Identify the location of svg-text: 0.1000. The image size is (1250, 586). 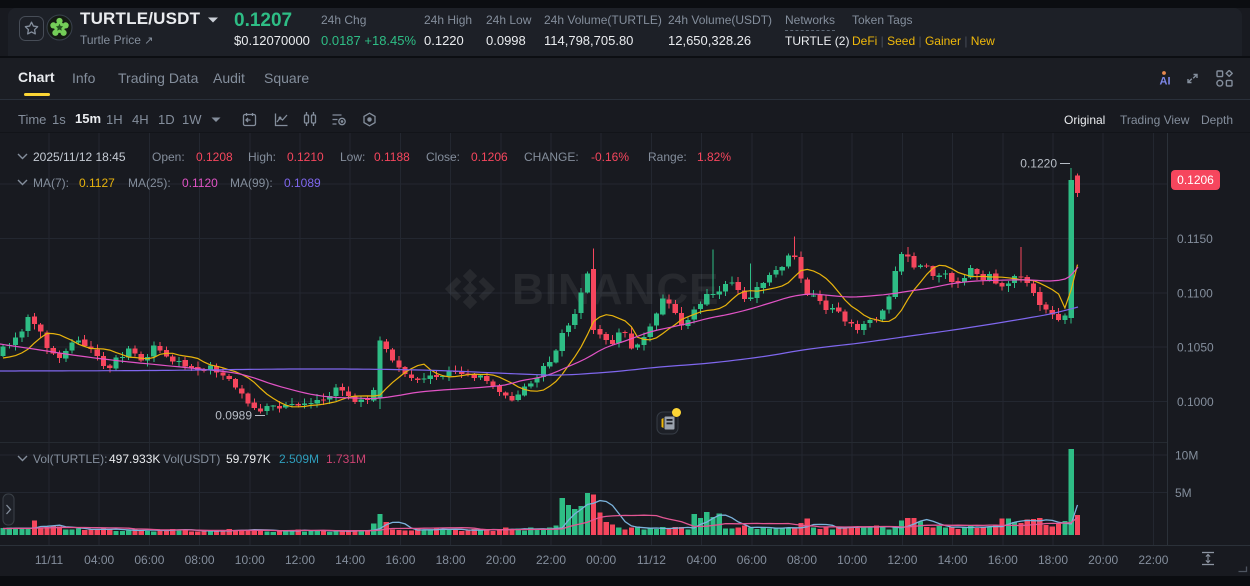
(1195, 402).